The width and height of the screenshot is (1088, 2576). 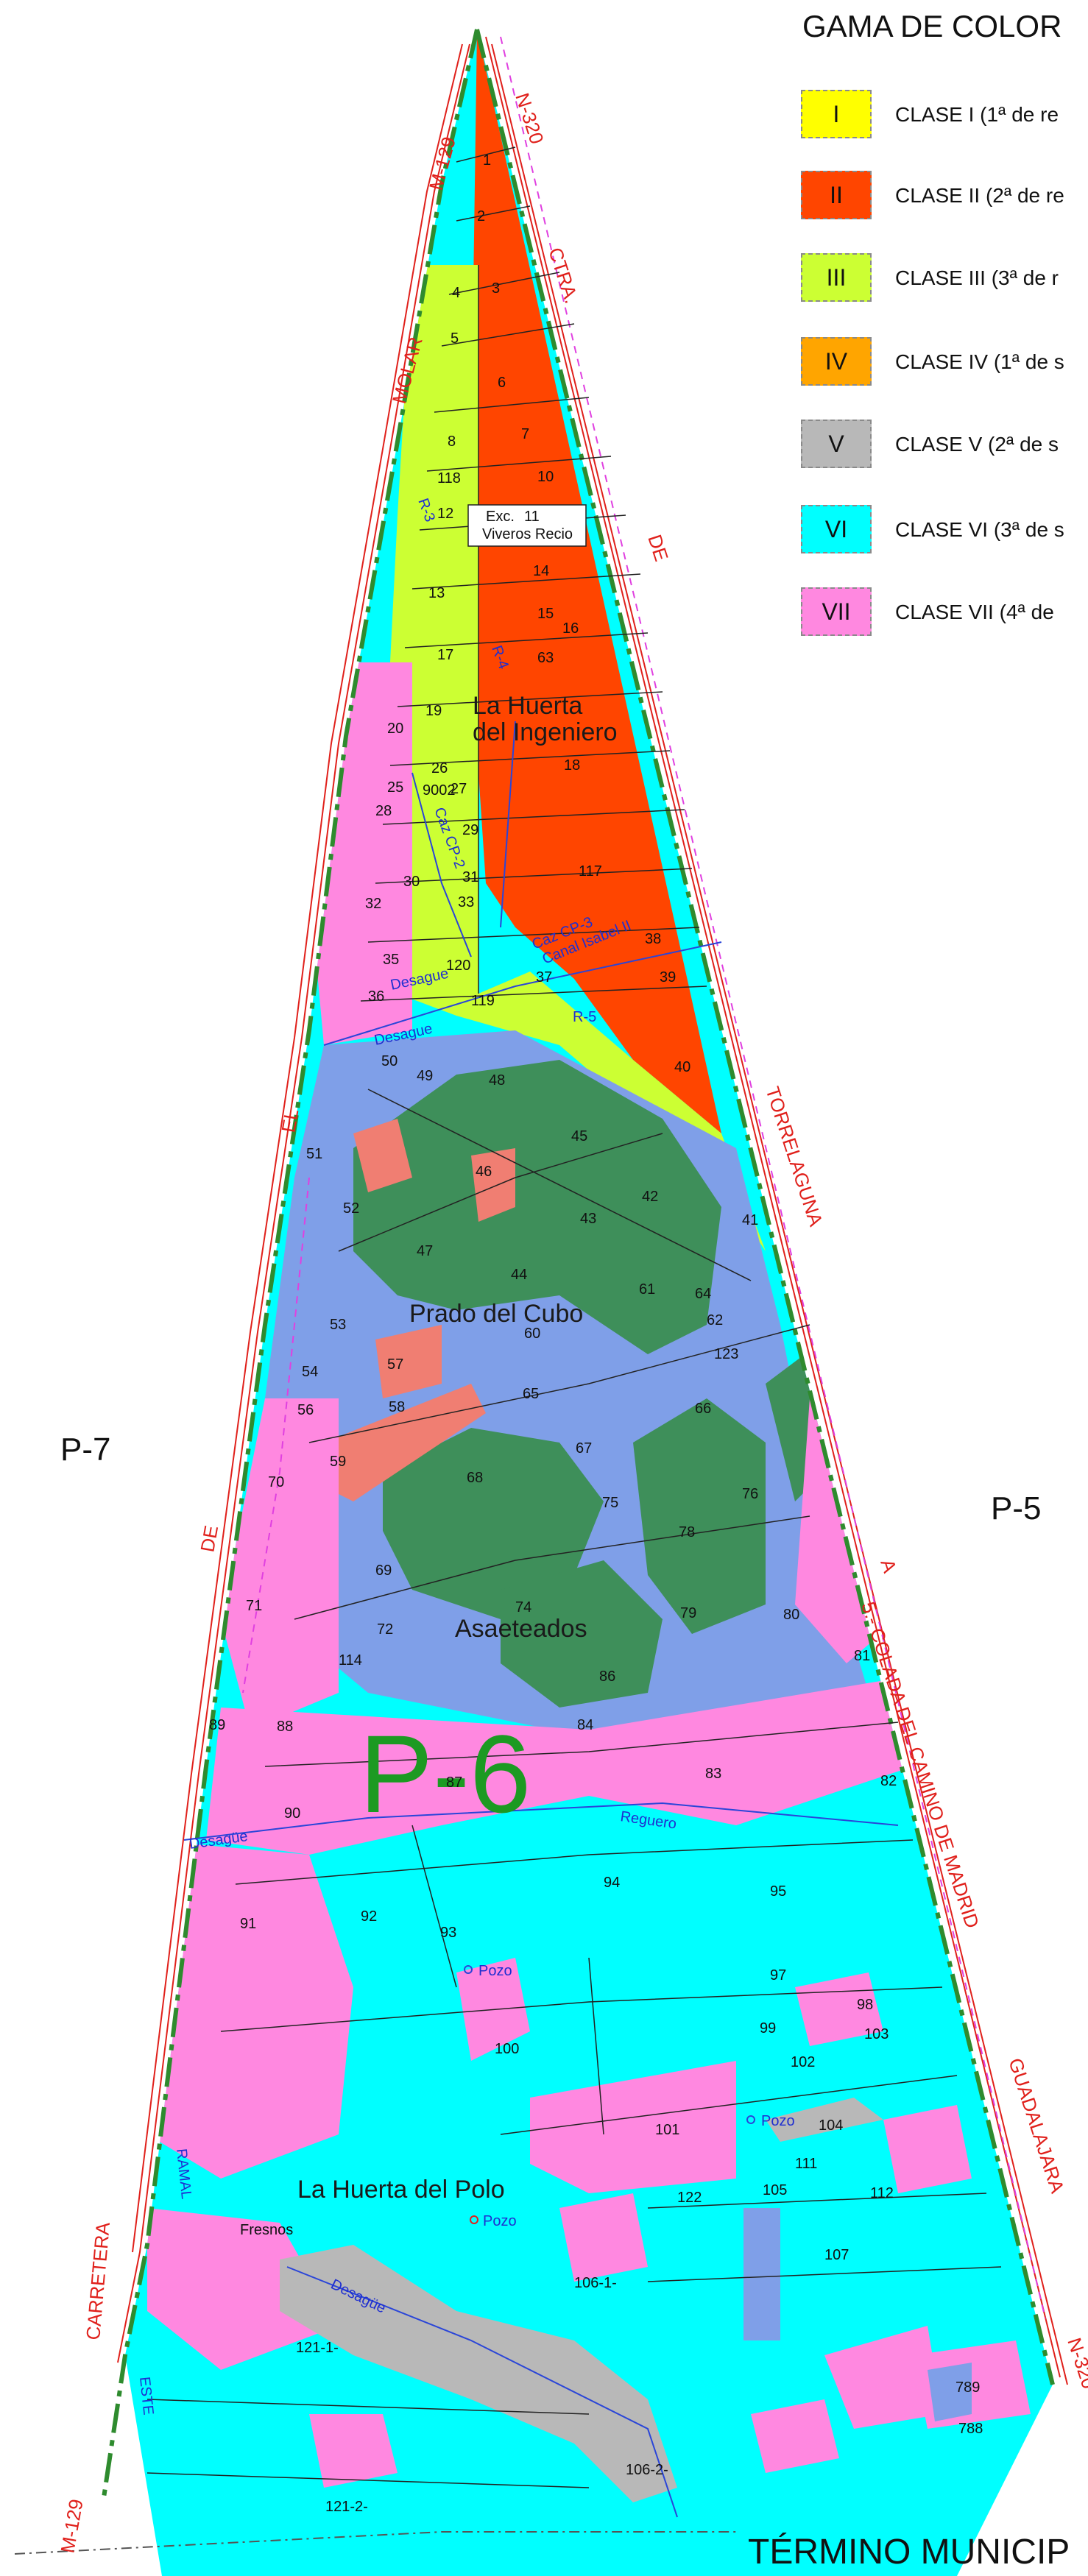 I want to click on parcel-number-75: 75, so click(x=610, y=1503).